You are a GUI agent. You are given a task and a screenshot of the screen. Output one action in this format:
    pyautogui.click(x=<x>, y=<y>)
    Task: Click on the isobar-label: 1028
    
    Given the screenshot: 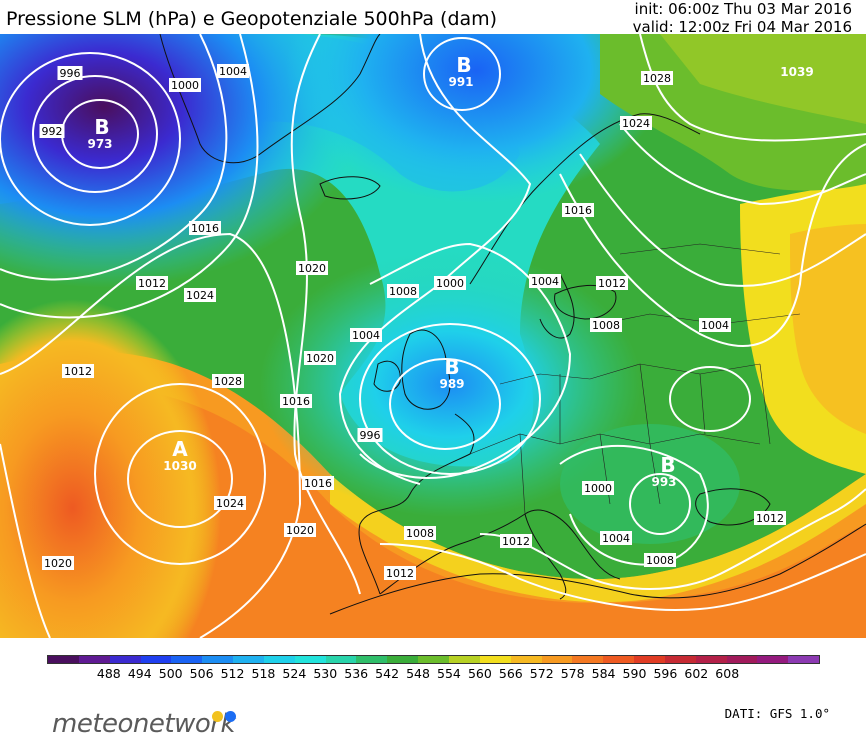 What is the action you would take?
    pyautogui.click(x=228, y=381)
    